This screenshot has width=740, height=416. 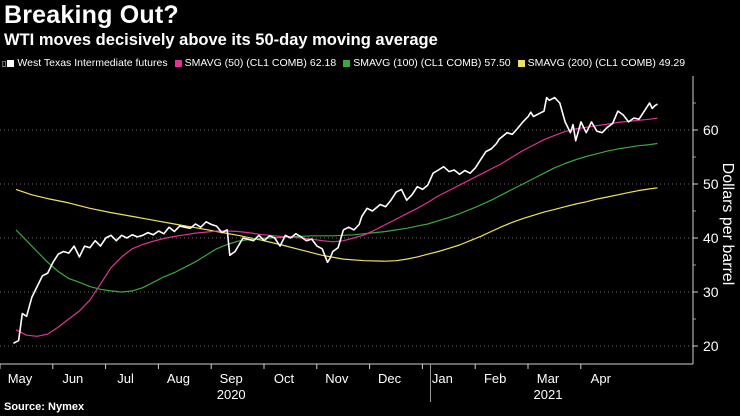 What do you see at coordinates (92, 63) in the screenshot?
I see `legend-label-wti: West Texas Intermediate futures` at bounding box center [92, 63].